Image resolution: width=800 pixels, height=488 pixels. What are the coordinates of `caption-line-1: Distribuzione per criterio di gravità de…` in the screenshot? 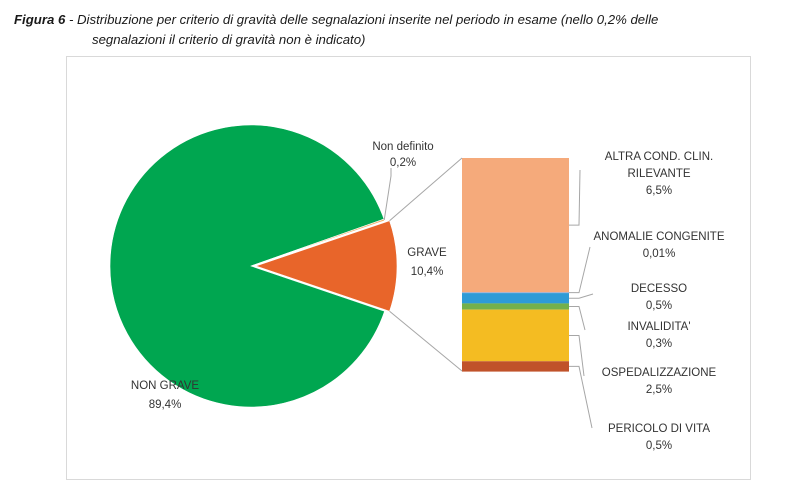 It's located at (368, 19).